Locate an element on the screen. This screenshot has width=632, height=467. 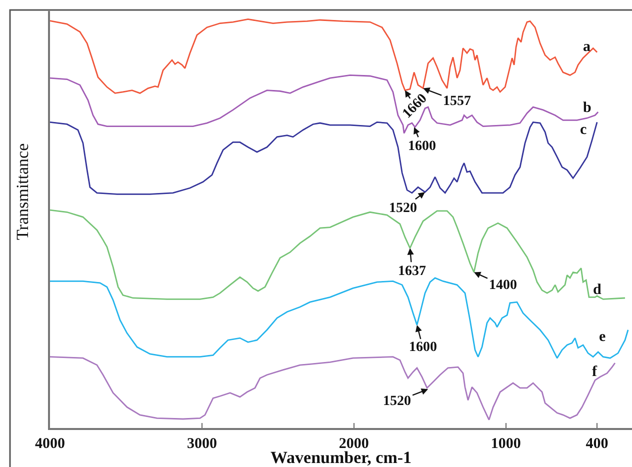
annotation: 1637 is located at coordinates (412, 271).